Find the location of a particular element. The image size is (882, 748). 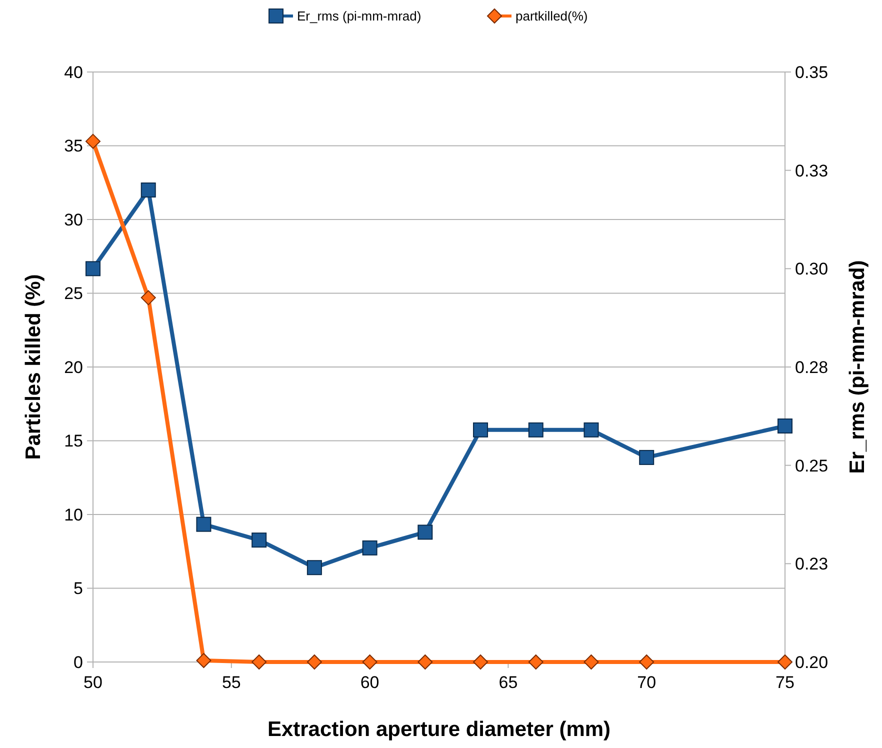

x-tick-label: 70 is located at coordinates (646, 682).